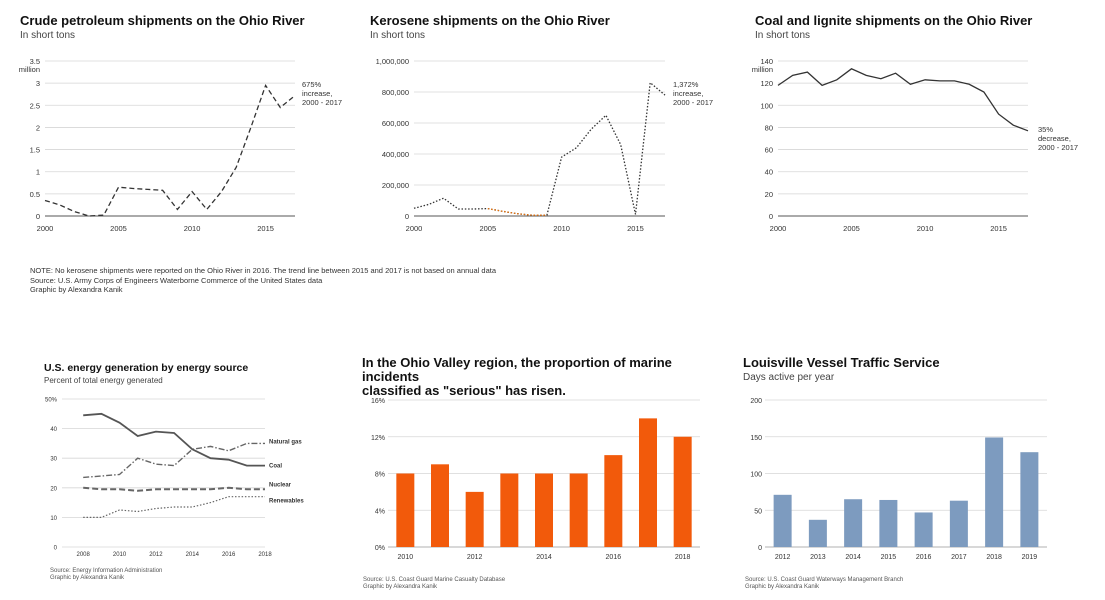 The image size is (1105, 600). Describe the element at coordinates (38, 83) in the screenshot. I see `y-tick-label: 3` at that location.